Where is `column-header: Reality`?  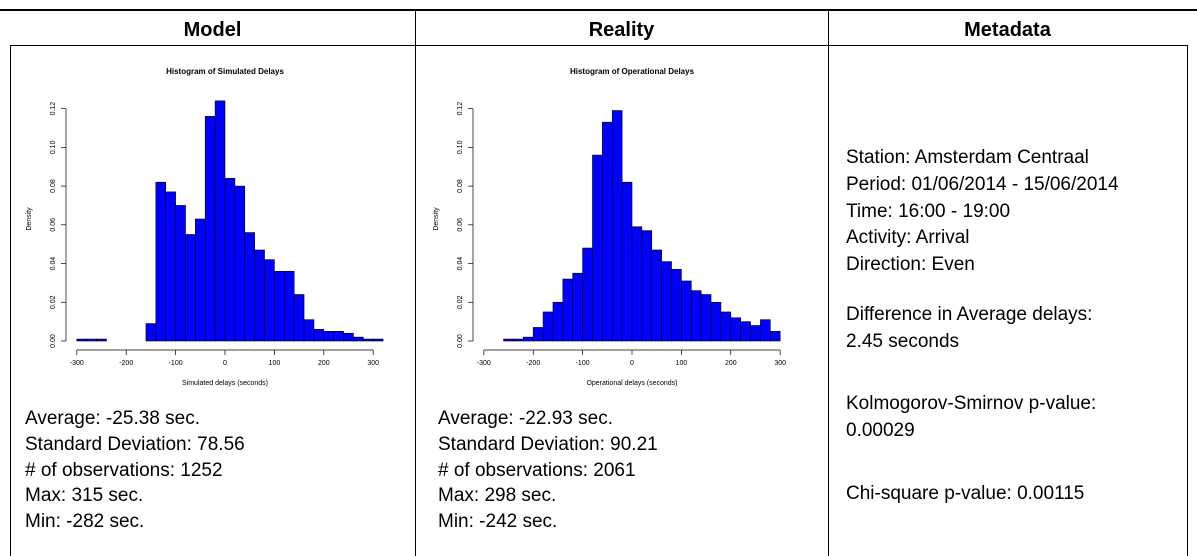
column-header: Reality is located at coordinates (621, 30).